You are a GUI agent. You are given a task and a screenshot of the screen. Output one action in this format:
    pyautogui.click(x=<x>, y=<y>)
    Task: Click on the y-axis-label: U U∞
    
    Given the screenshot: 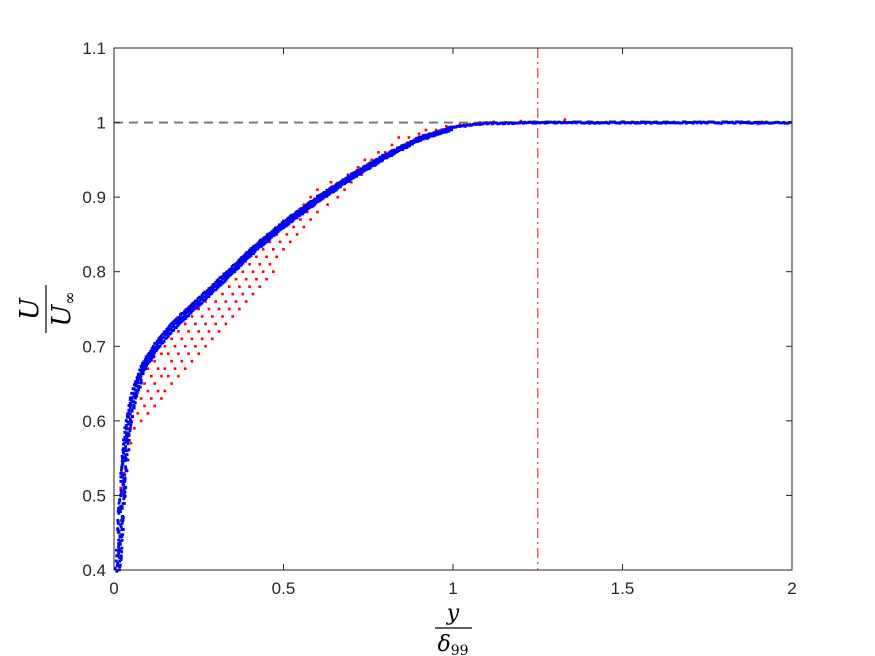 What is the action you would take?
    pyautogui.click(x=47, y=309)
    